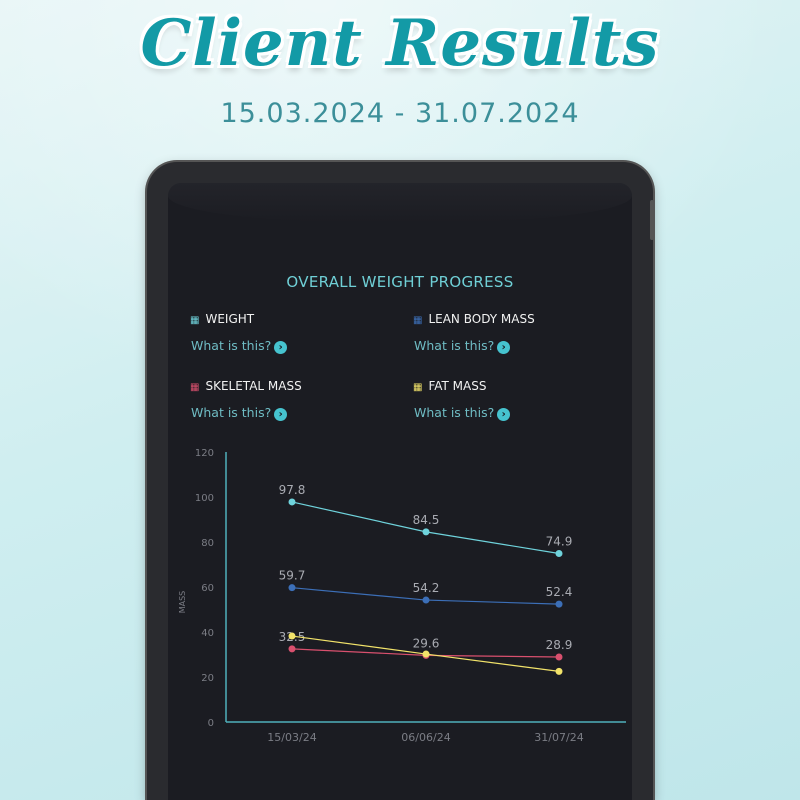 This screenshot has height=800, width=800. Describe the element at coordinates (457, 386) in the screenshot. I see `legend-label: FAT MASS` at that location.